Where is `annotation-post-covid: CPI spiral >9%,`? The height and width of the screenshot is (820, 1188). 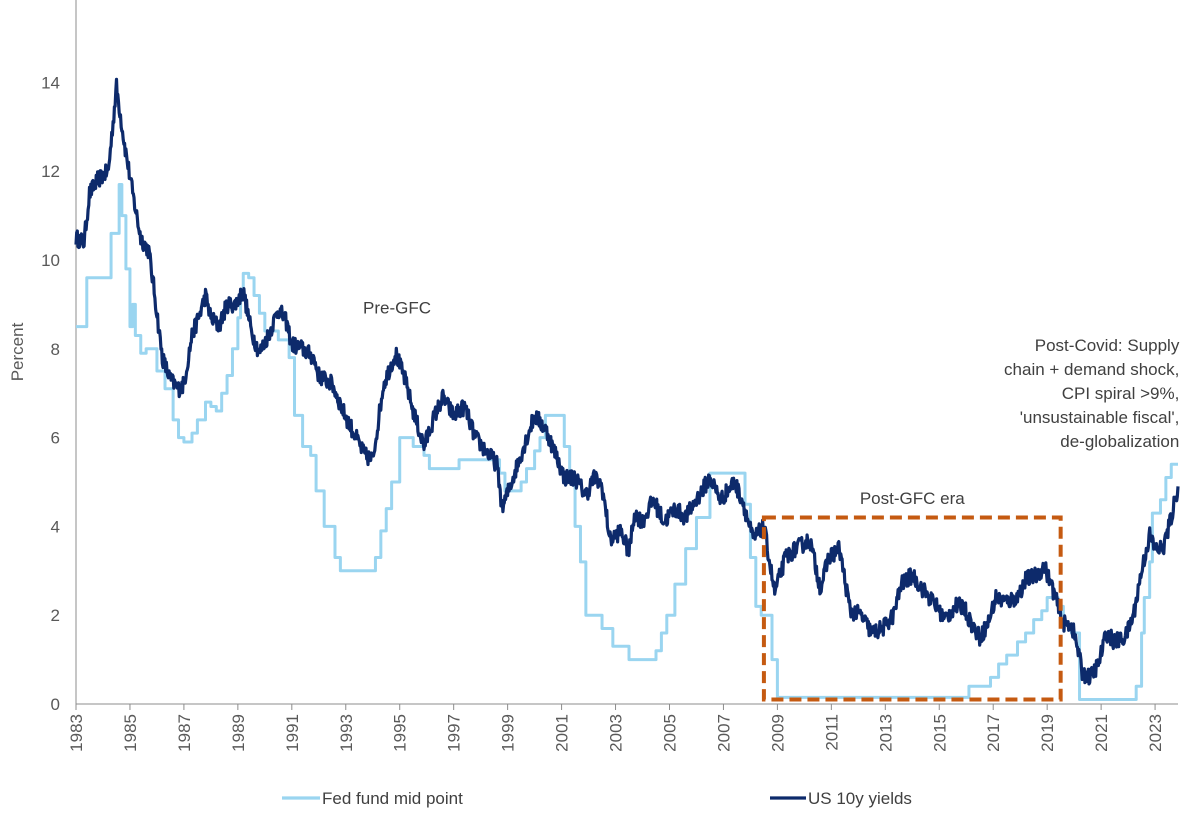 annotation-post-covid: CPI spiral >9%, is located at coordinates (1121, 393).